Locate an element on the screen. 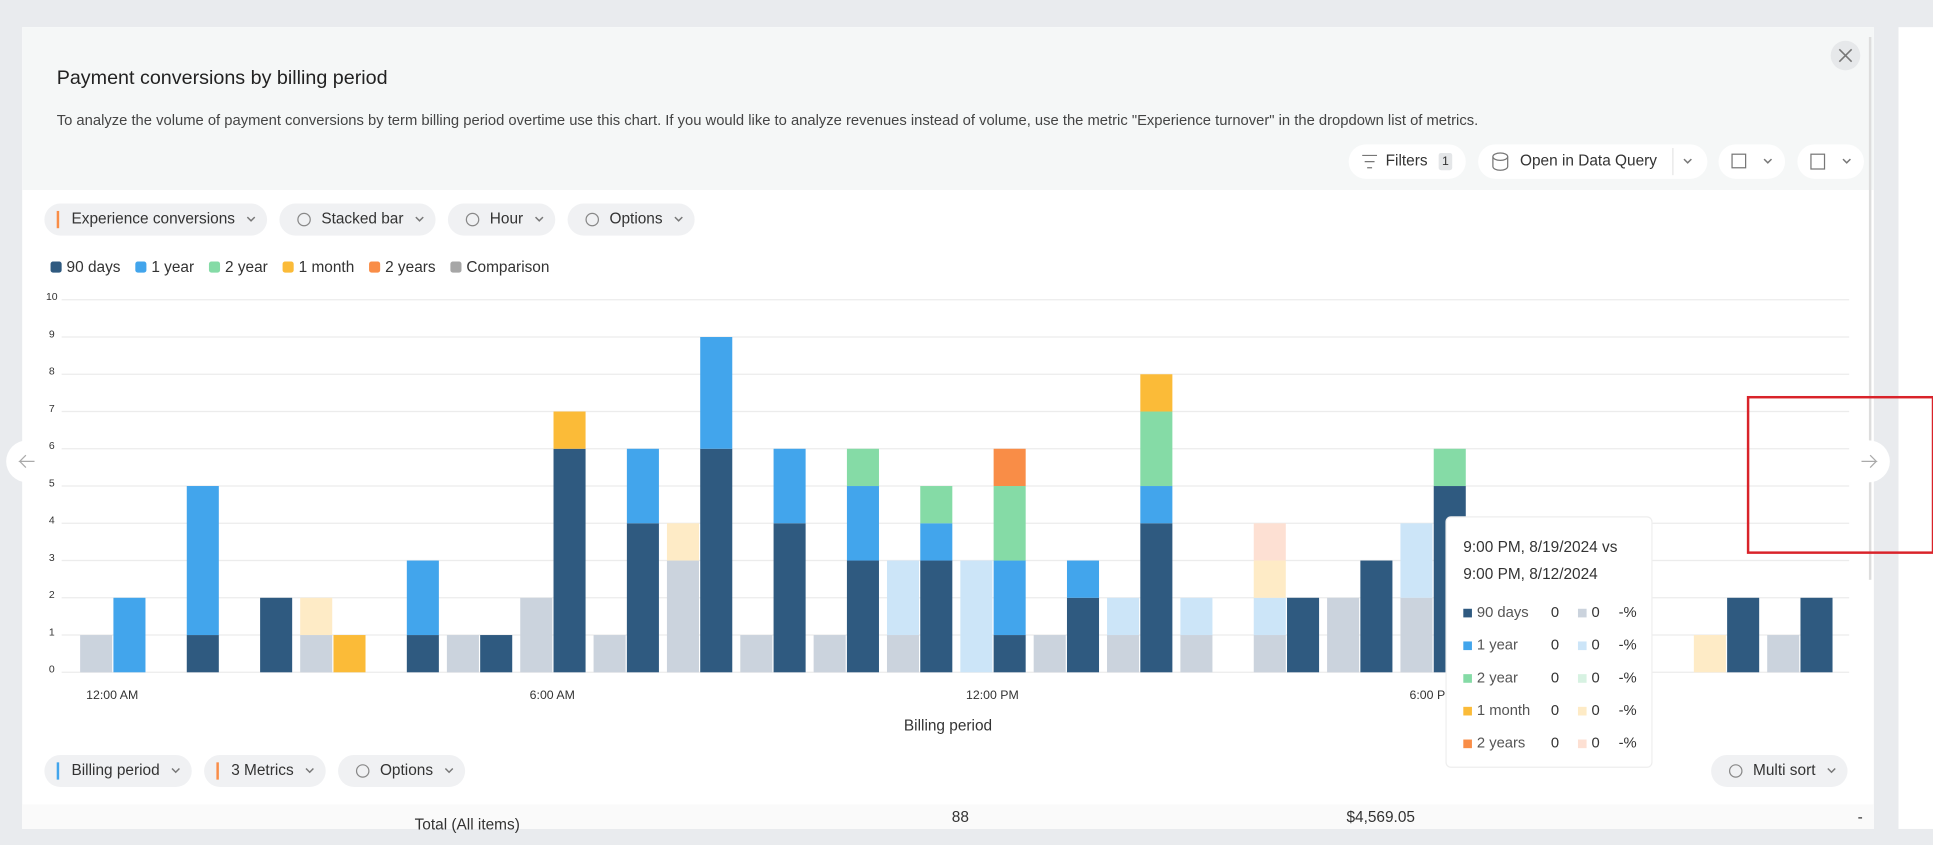  table-cell: - is located at coordinates (1860, 817).